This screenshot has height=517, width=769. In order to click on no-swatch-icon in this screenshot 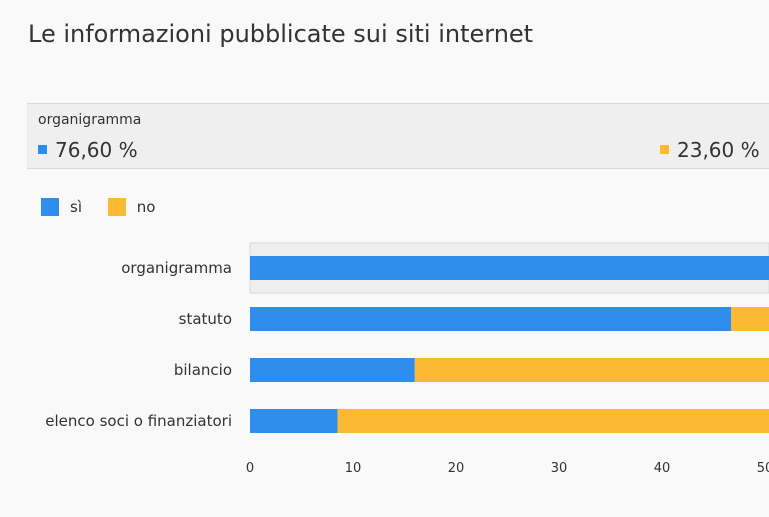, I will do `click(664, 149)`.